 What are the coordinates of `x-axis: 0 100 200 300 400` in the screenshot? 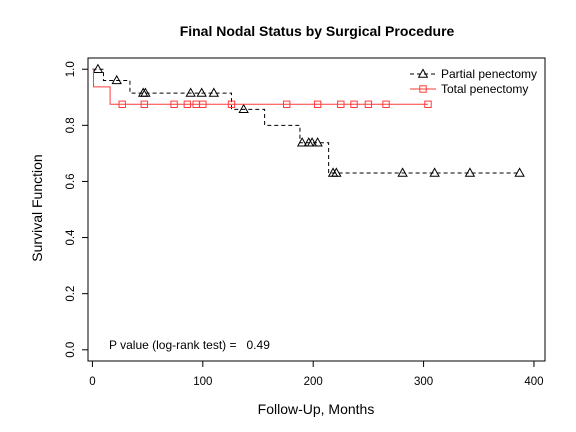 It's located at (316, 374).